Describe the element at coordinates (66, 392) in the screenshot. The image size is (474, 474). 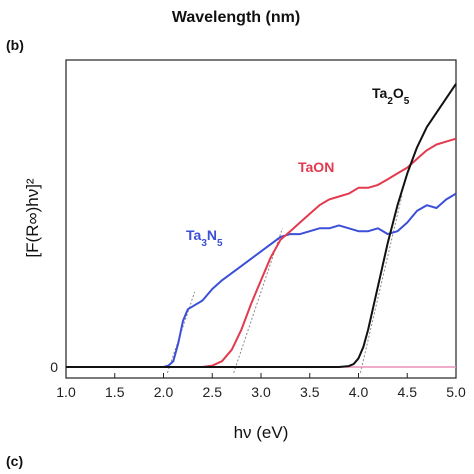
I see `x-tick-label: 1.0` at that location.